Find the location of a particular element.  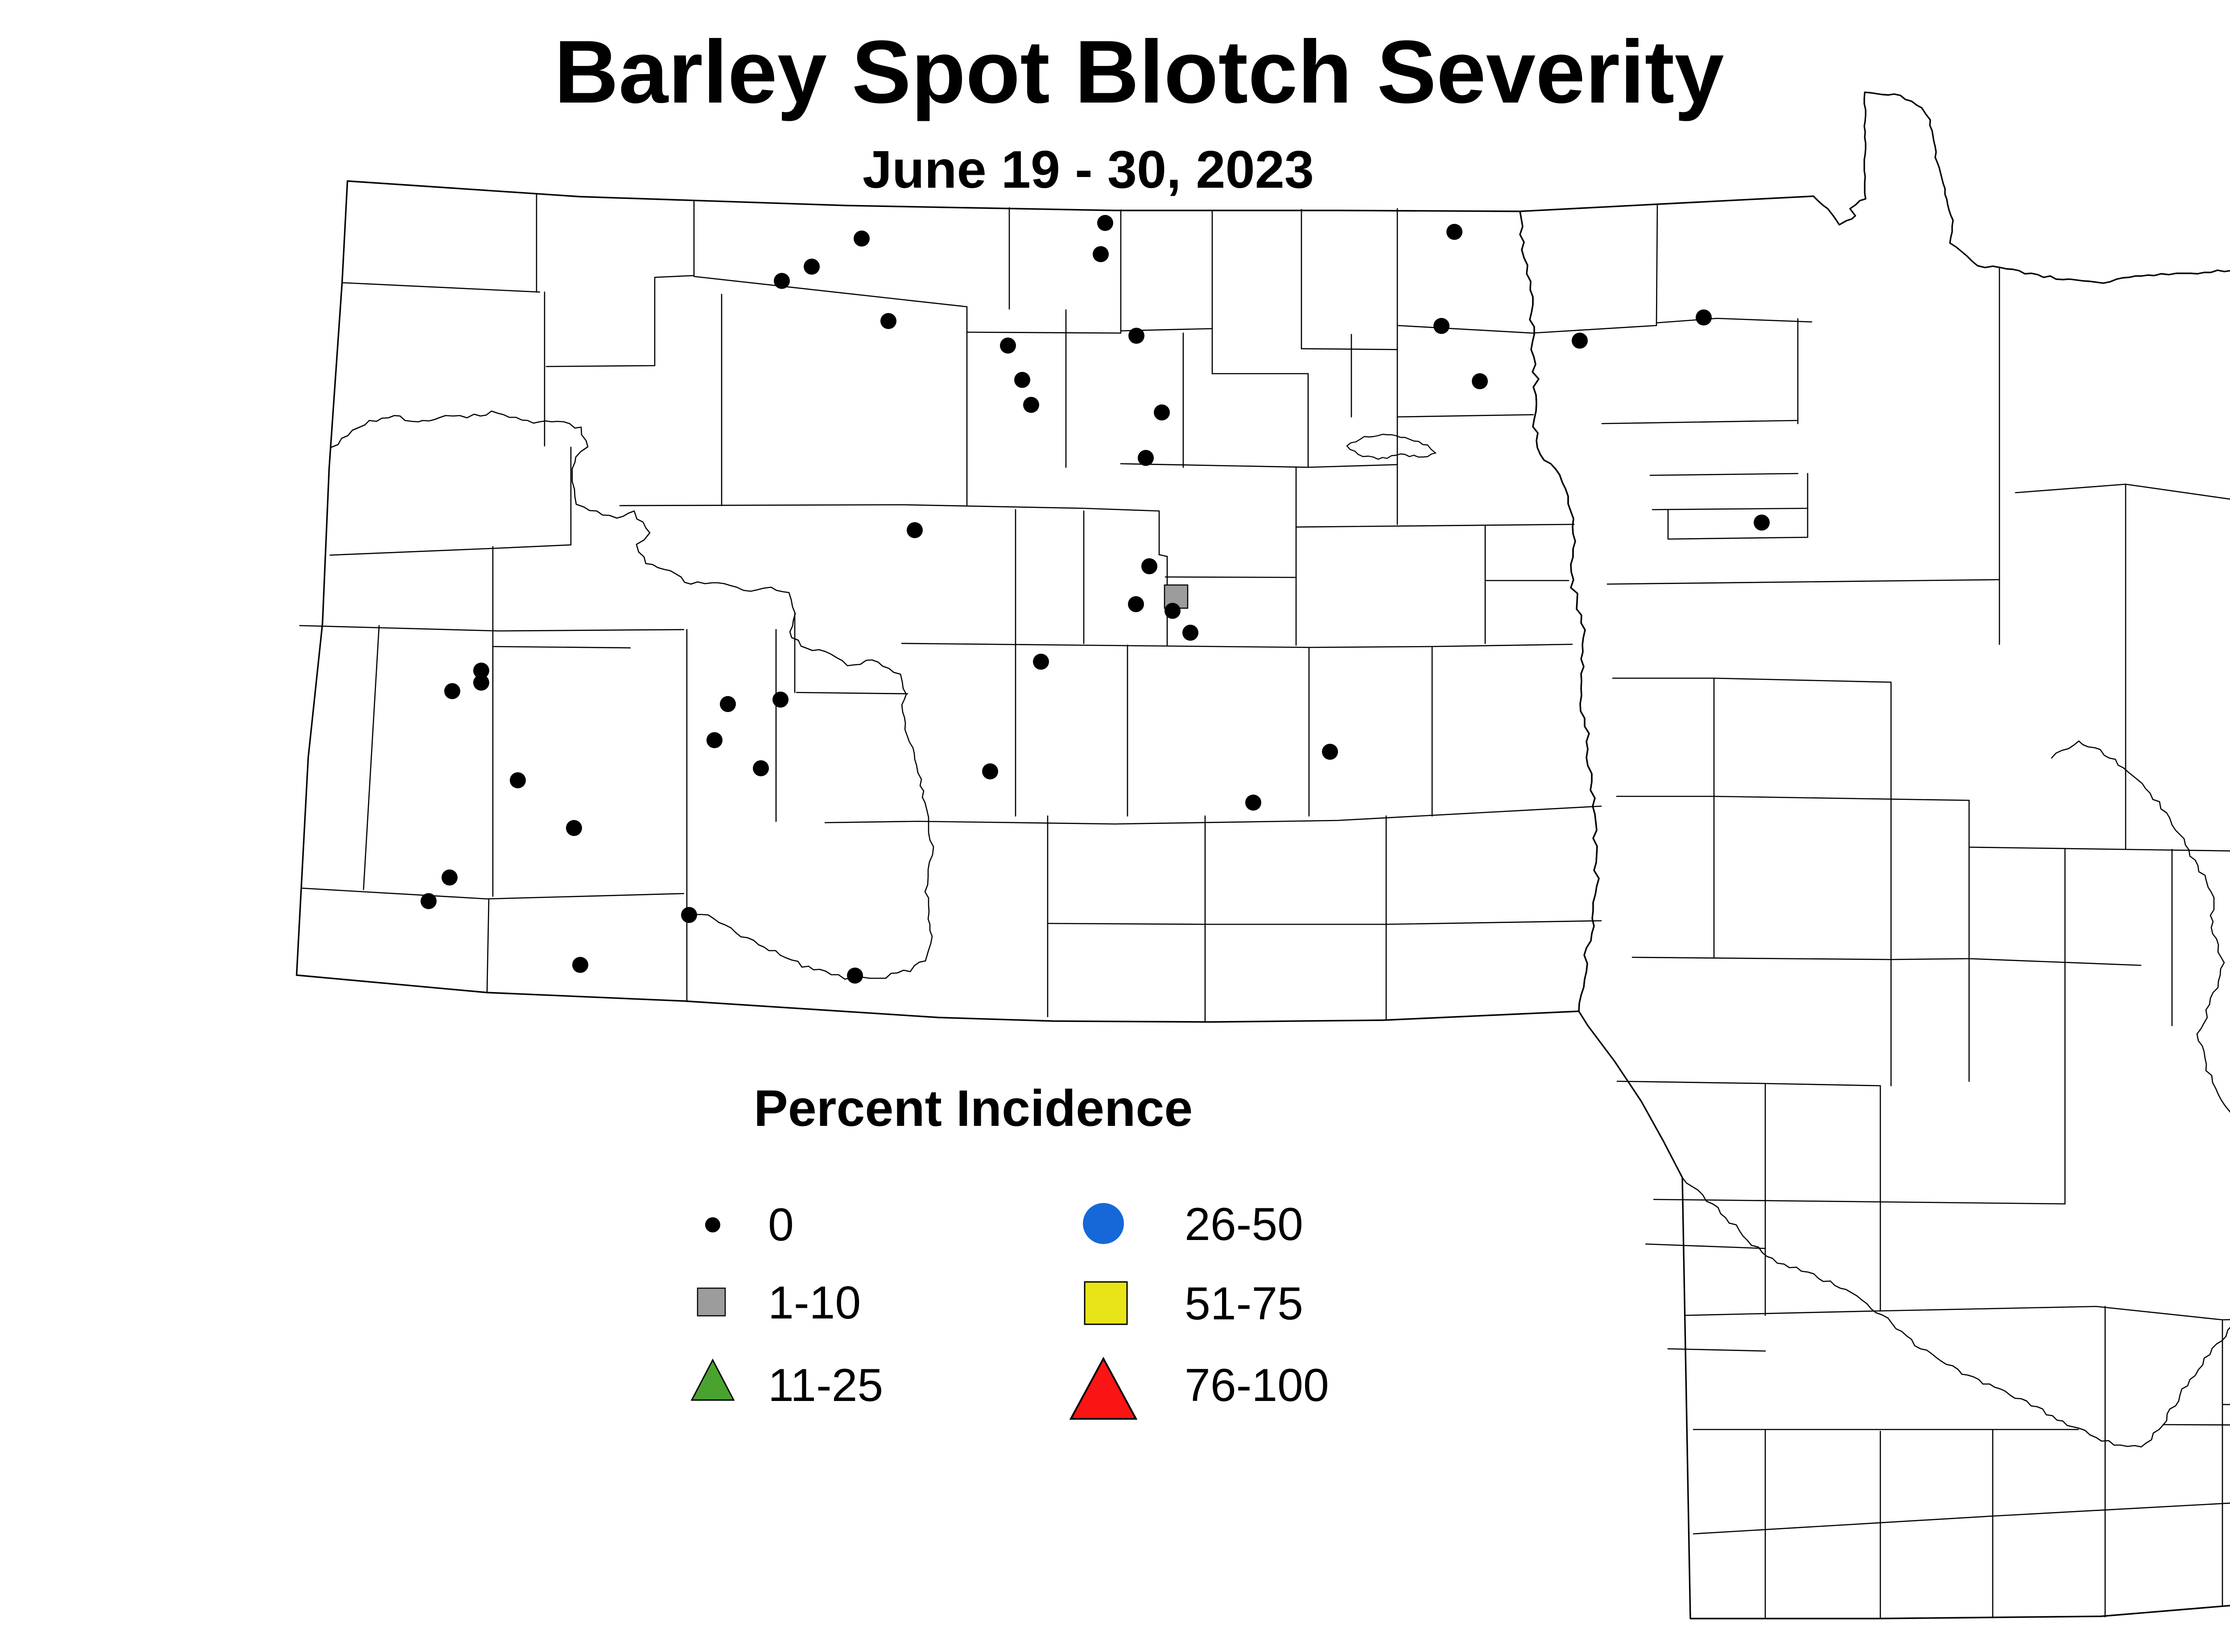

svg-text: June 19 - 30, 2023 is located at coordinates (1088, 170).